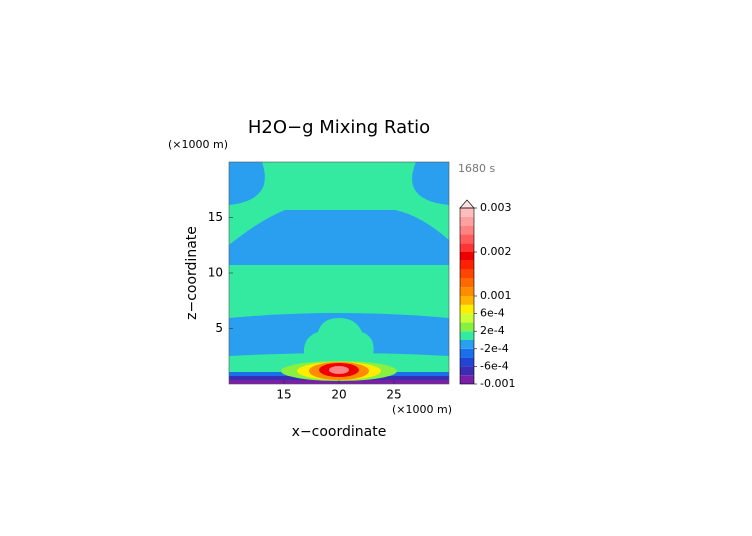  Describe the element at coordinates (393, 395) in the screenshot. I see `x-tick-label: 25` at that location.